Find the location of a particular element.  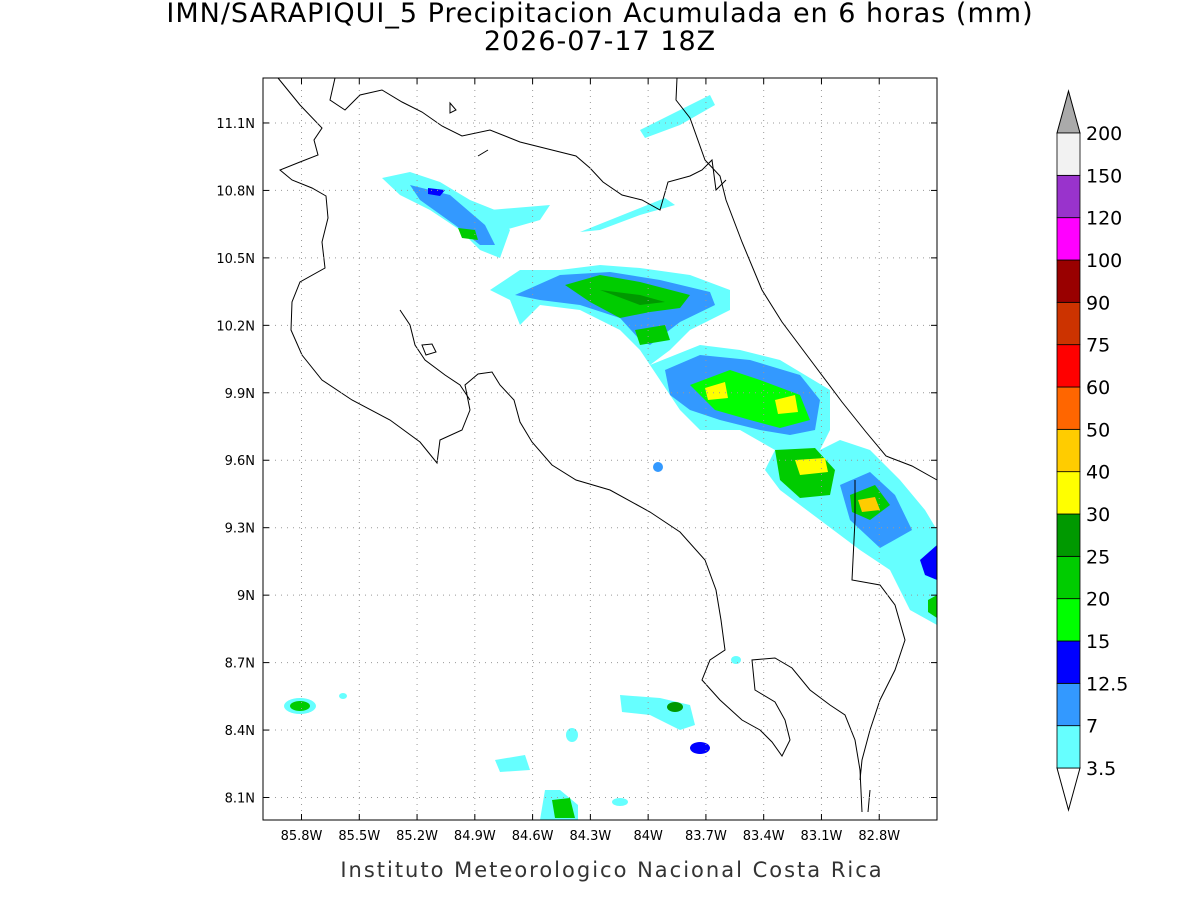

x-tick-label: 83.7W is located at coordinates (706, 836).